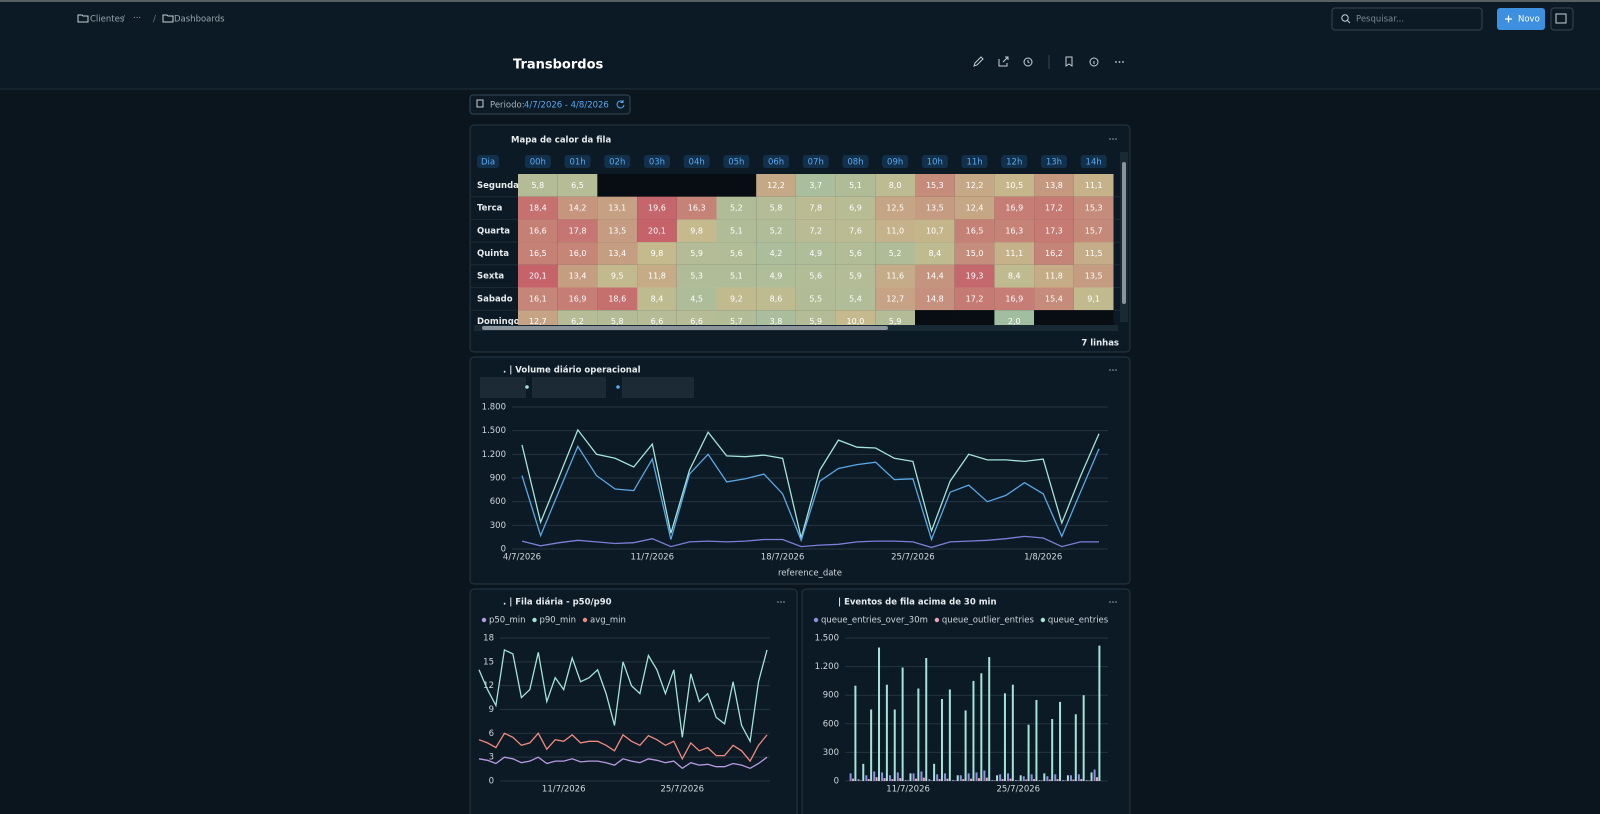  I want to click on search-box, so click(1407, 19).